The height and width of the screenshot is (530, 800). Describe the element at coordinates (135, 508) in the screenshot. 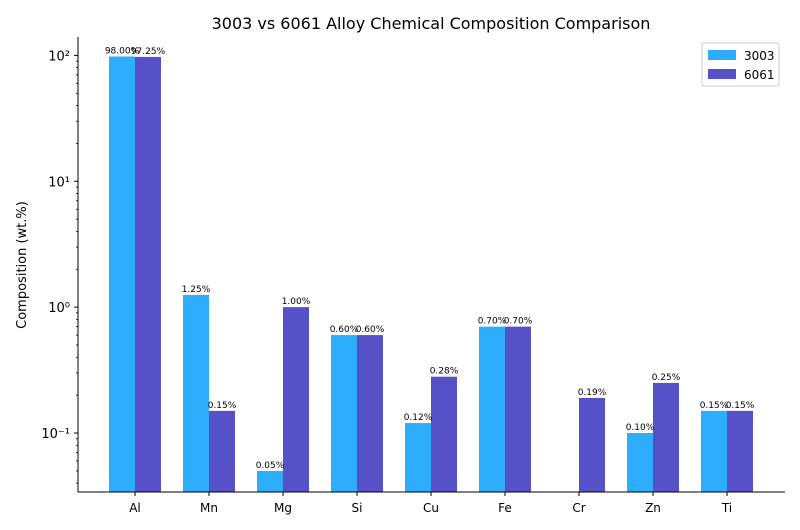

I see `x-tick-label-Al: Al` at that location.